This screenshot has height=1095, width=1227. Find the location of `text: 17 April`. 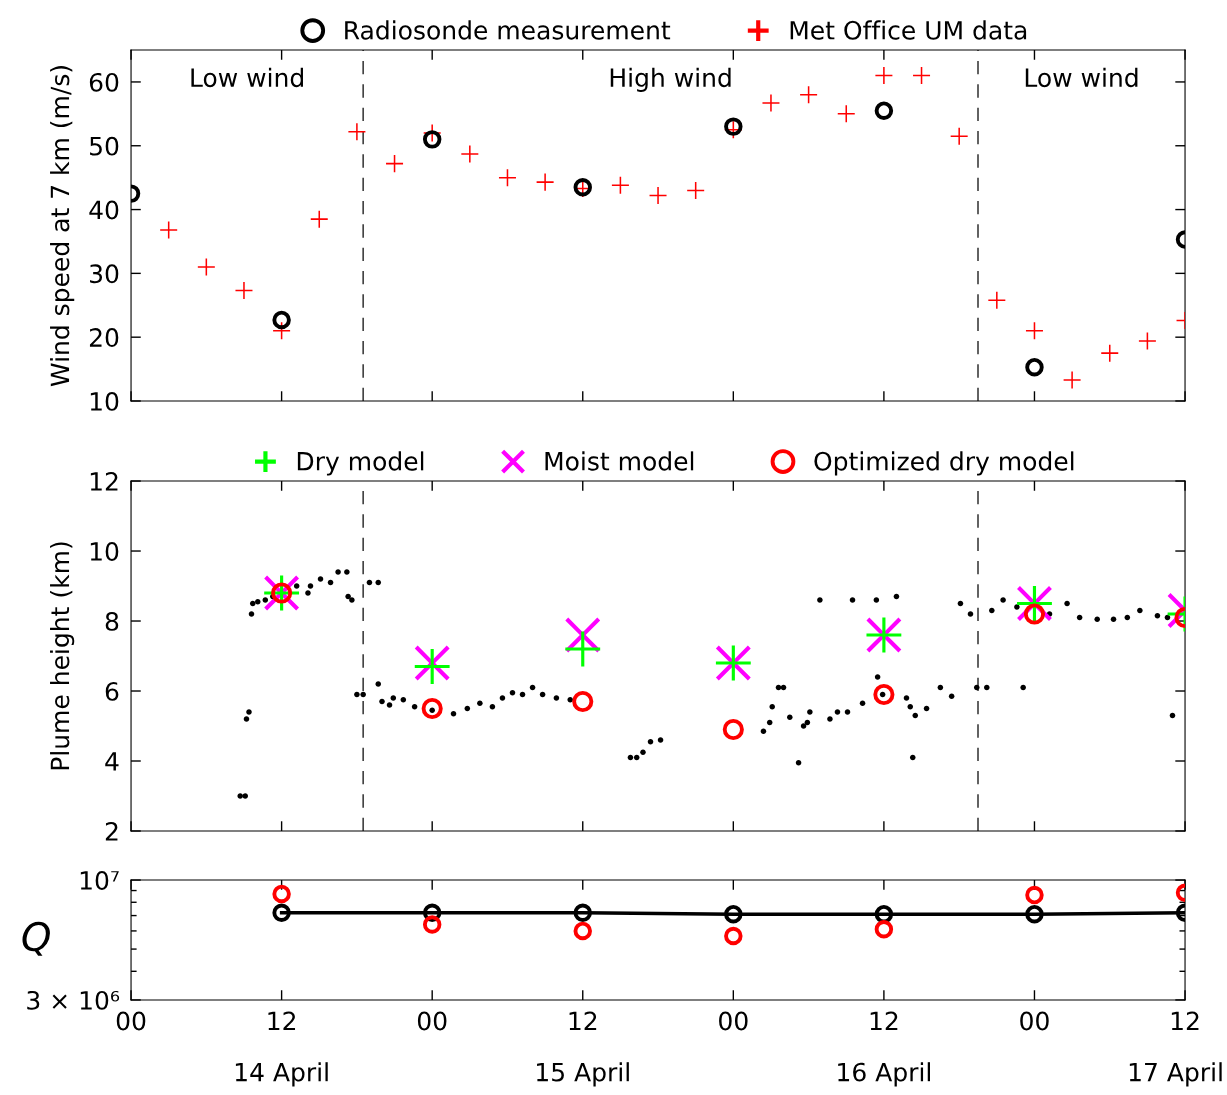

text: 17 April is located at coordinates (1175, 1074).